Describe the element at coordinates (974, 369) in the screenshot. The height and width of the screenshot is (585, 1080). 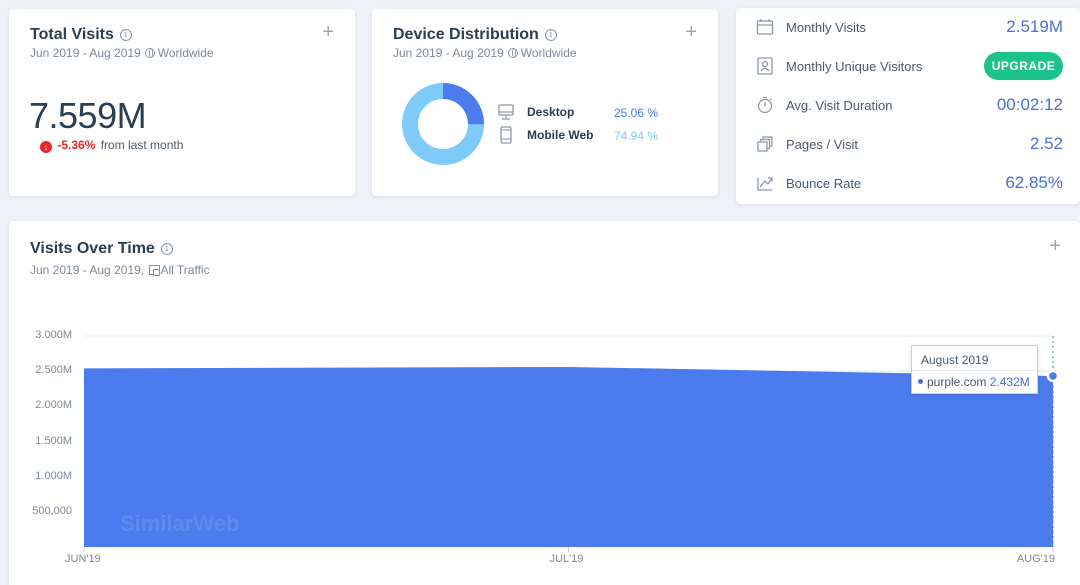
I see `chart-tooltip: August 2019 purple.com 2.432M` at that location.